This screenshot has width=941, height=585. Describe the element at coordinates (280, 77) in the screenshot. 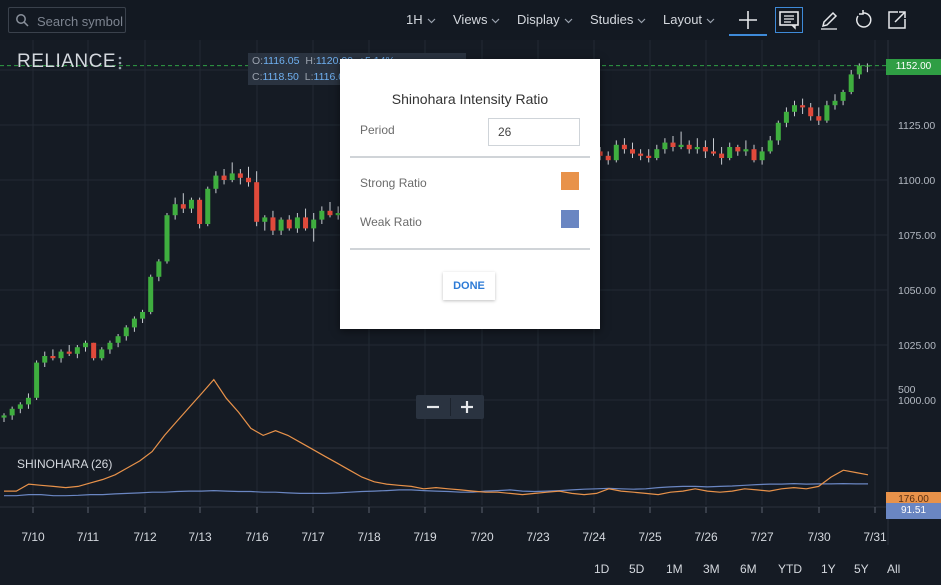

I see `close-value: 1118.50` at that location.